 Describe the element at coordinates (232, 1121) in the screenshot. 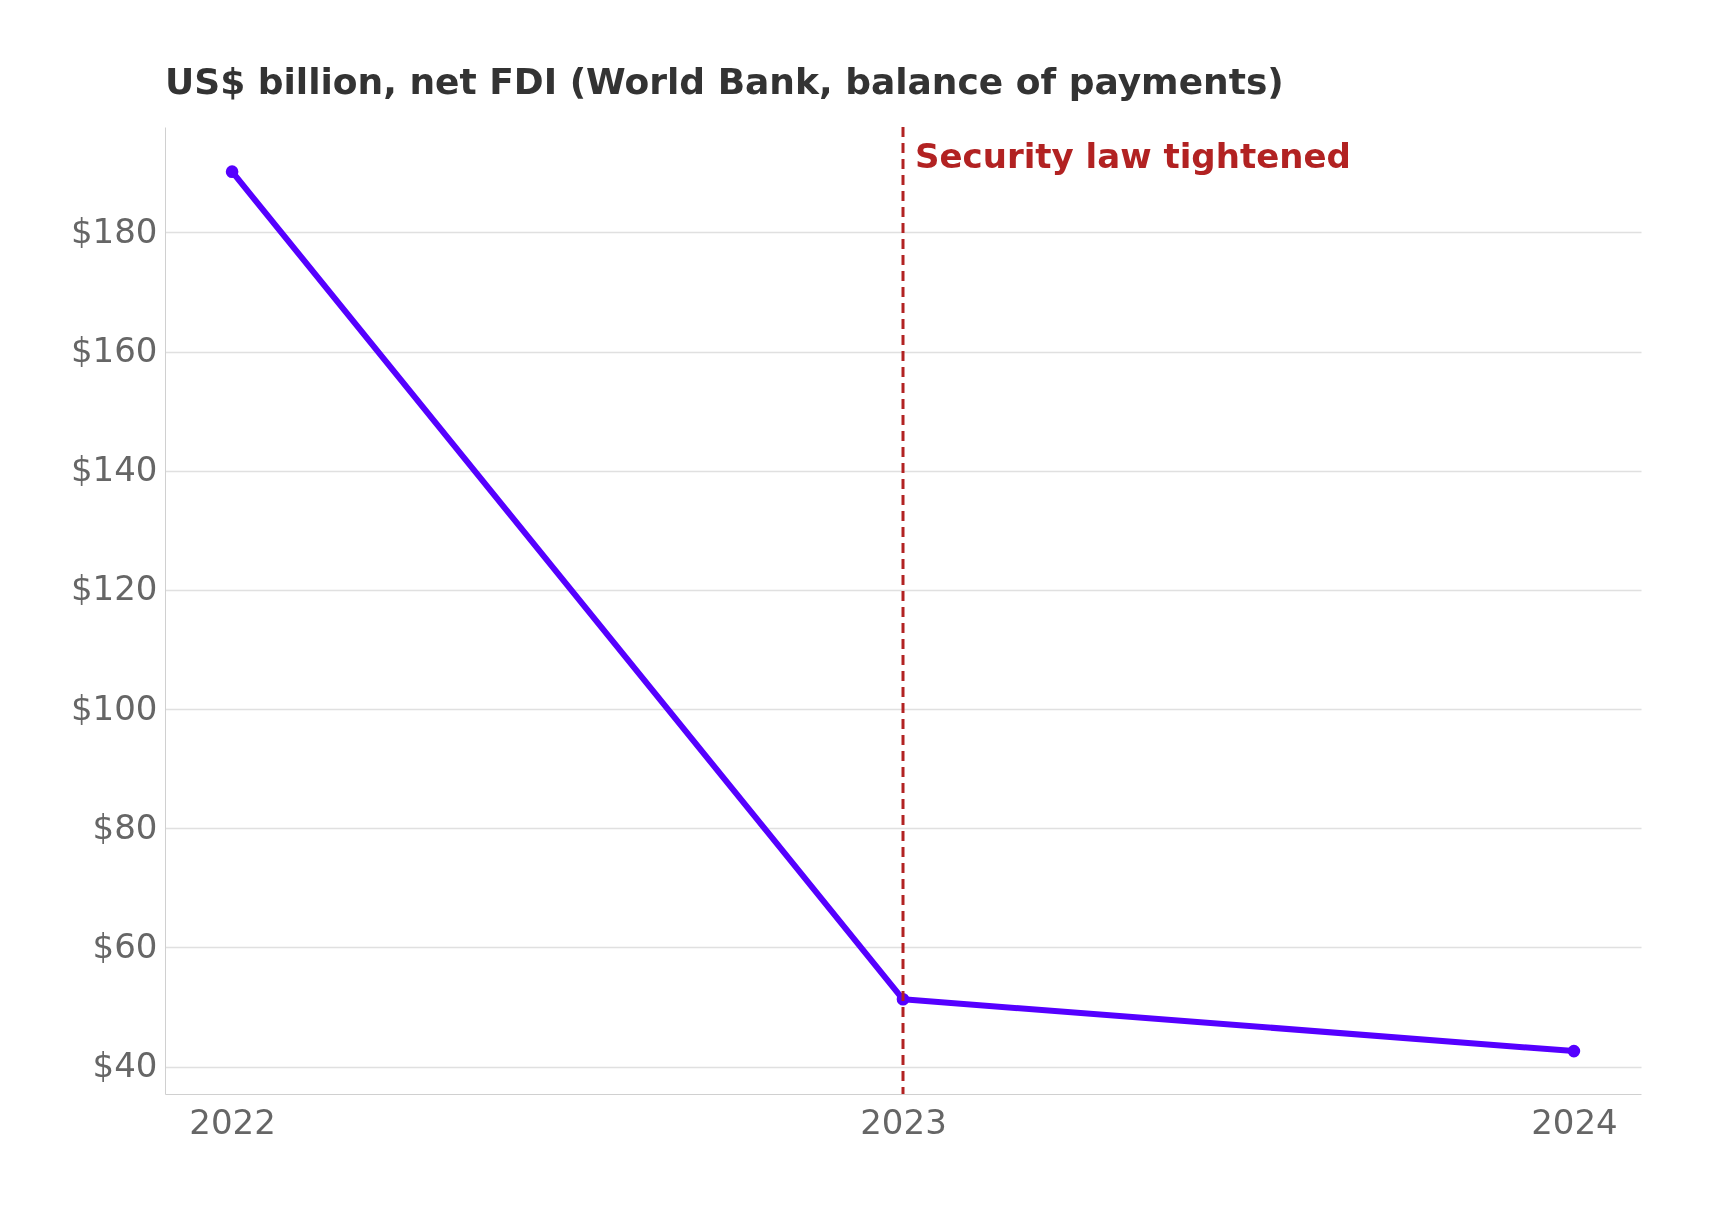

I see `x-tick-label: 2022` at that location.